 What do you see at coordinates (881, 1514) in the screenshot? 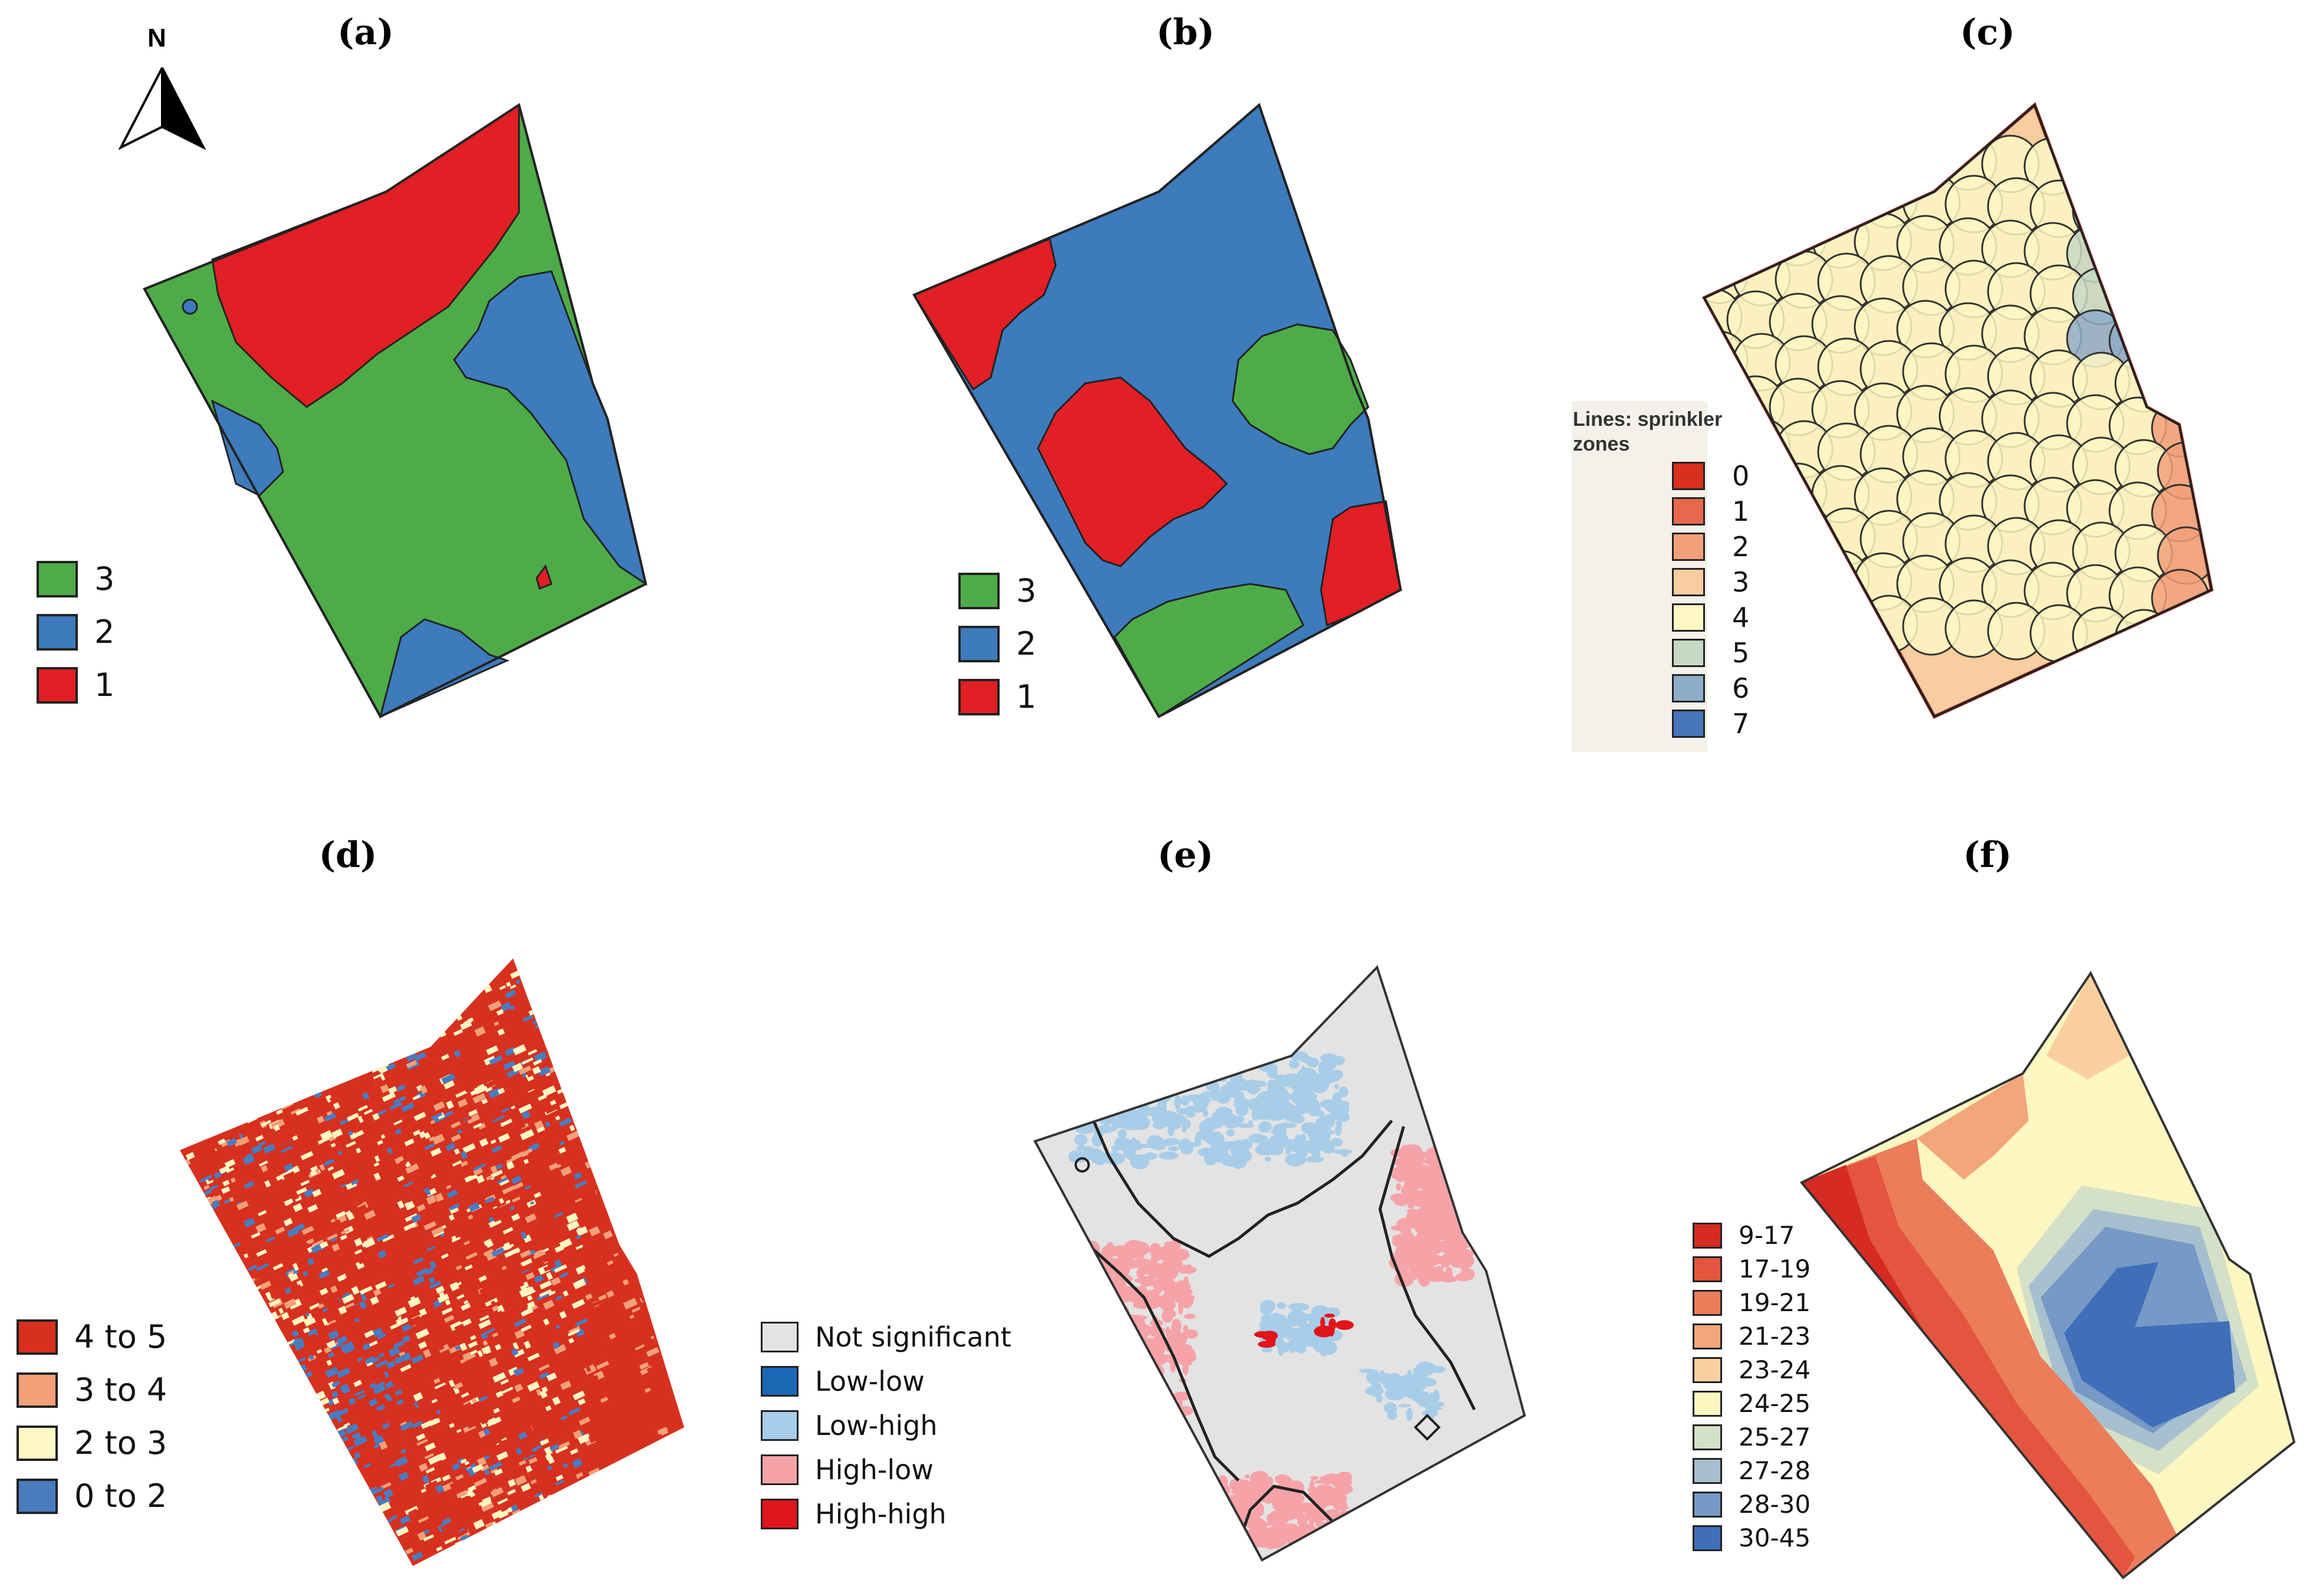
I see `legend-e-label: High-high` at bounding box center [881, 1514].